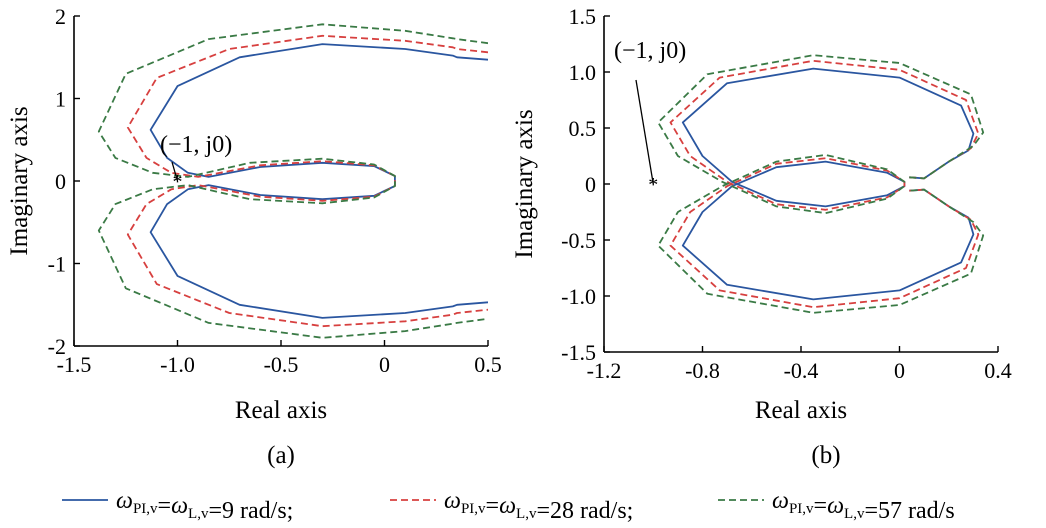 The width and height of the screenshot is (1046, 528). What do you see at coordinates (825, 455) in the screenshot?
I see `panel-label-b: (b)` at bounding box center [825, 455].